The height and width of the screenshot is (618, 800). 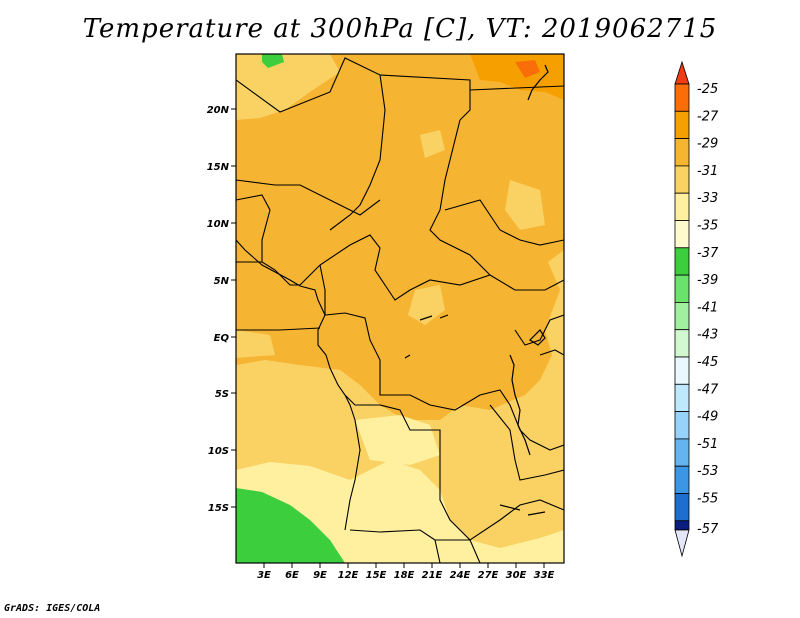 I want to click on colorbar-label: -53, so click(x=707, y=471).